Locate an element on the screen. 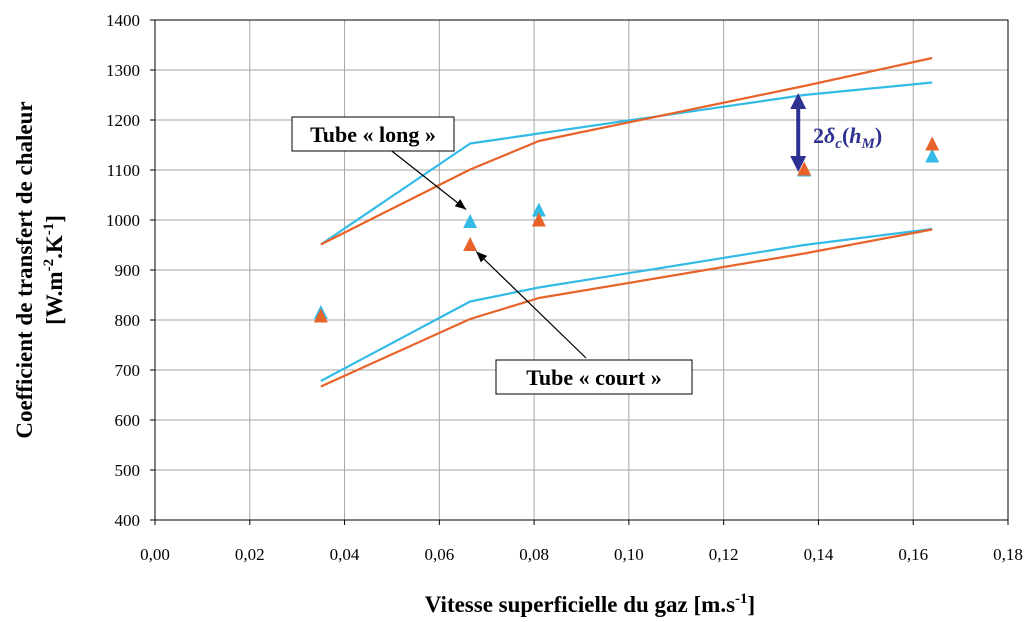 The height and width of the screenshot is (622, 1033). callout-box-court is located at coordinates (594, 377).